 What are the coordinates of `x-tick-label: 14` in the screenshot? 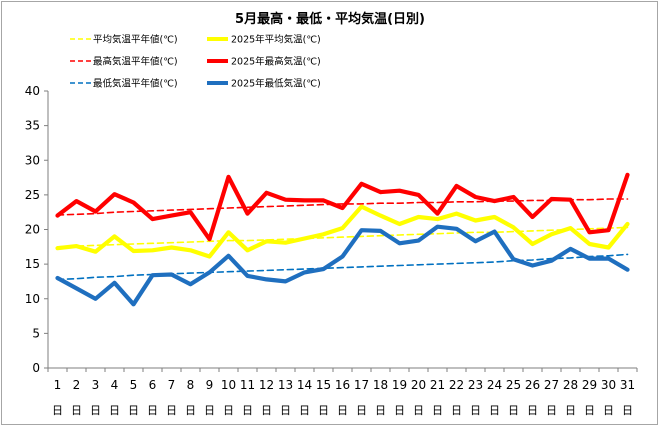 It's located at (304, 385).